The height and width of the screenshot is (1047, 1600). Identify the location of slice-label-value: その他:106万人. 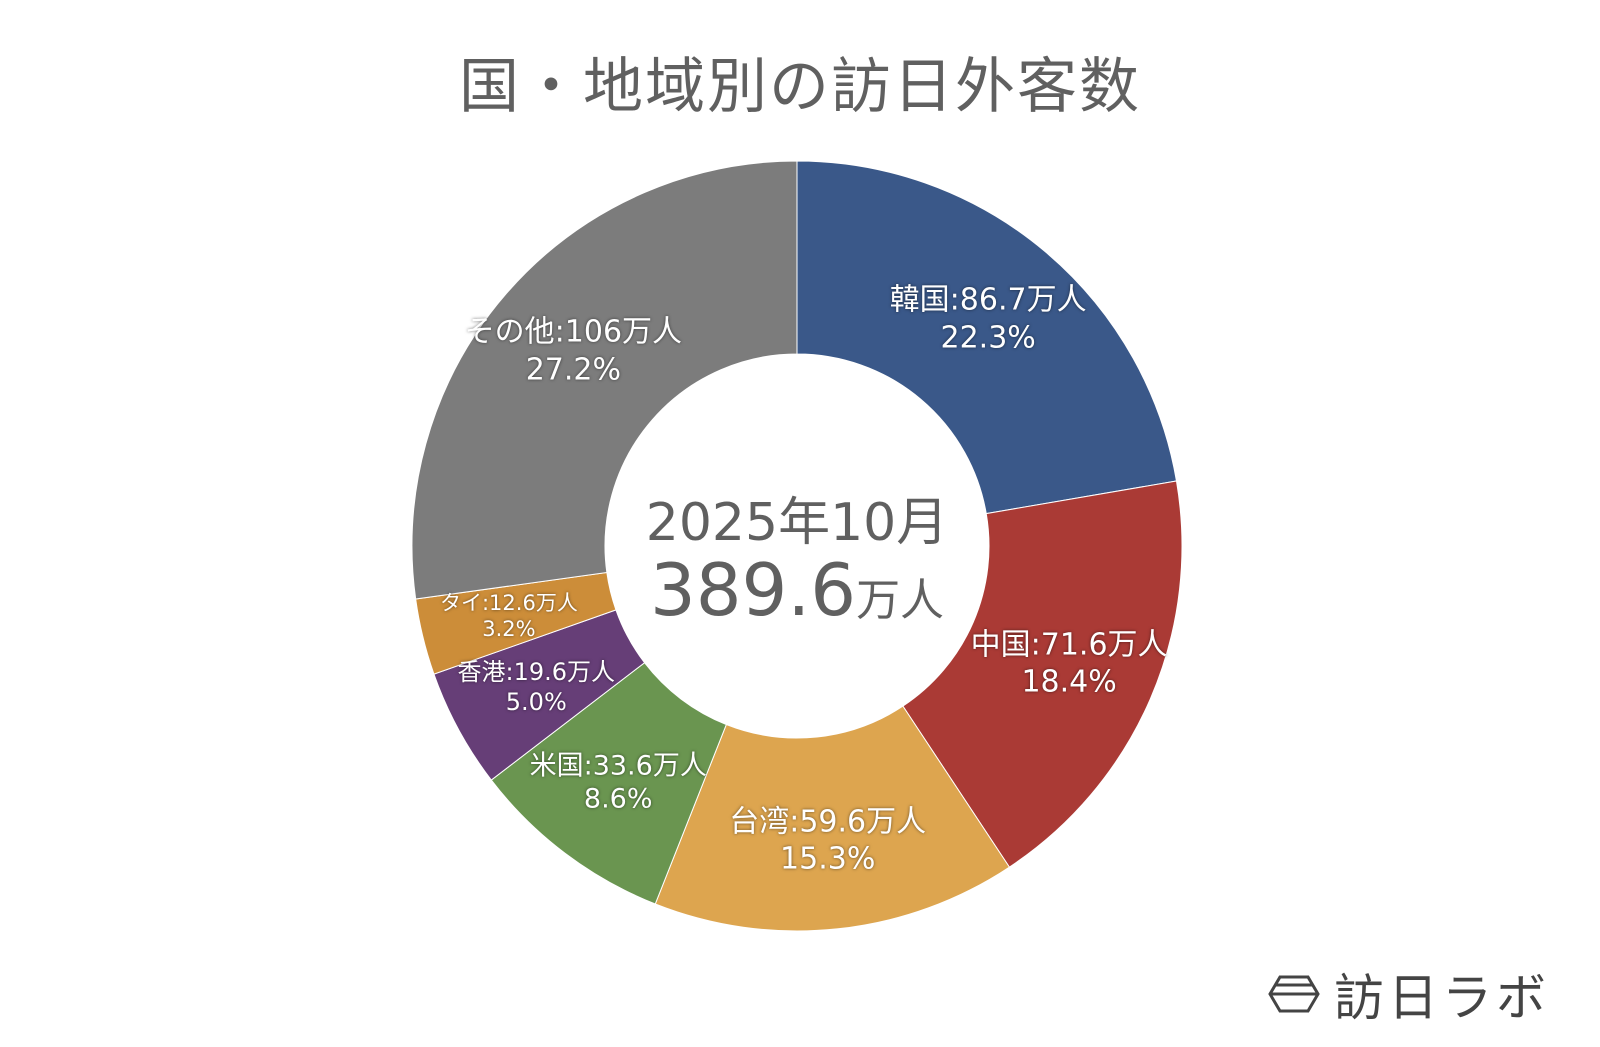
(573, 332).